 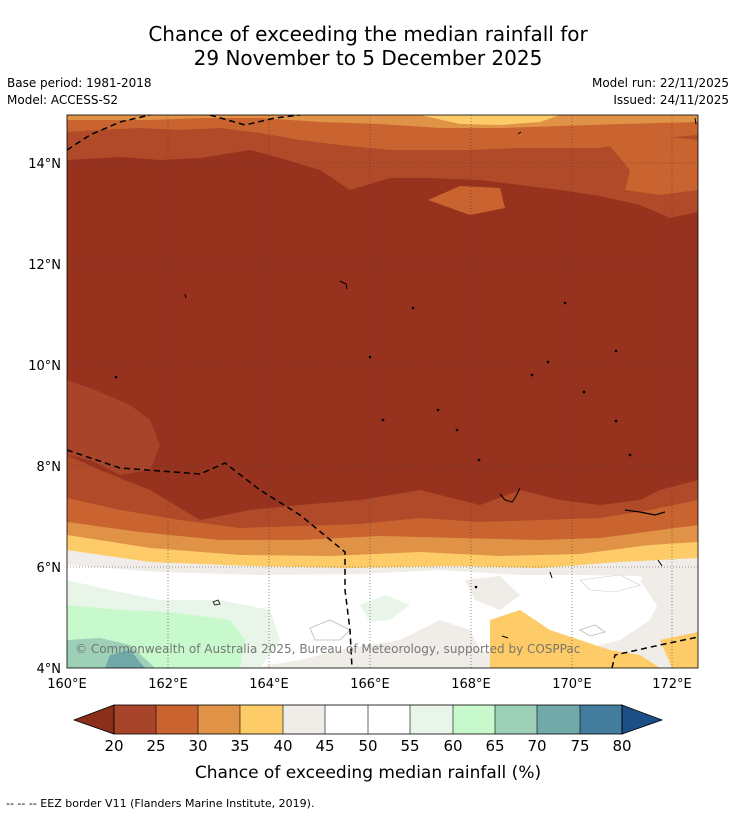 I want to click on lon-label: 166°E, so click(x=370, y=684).